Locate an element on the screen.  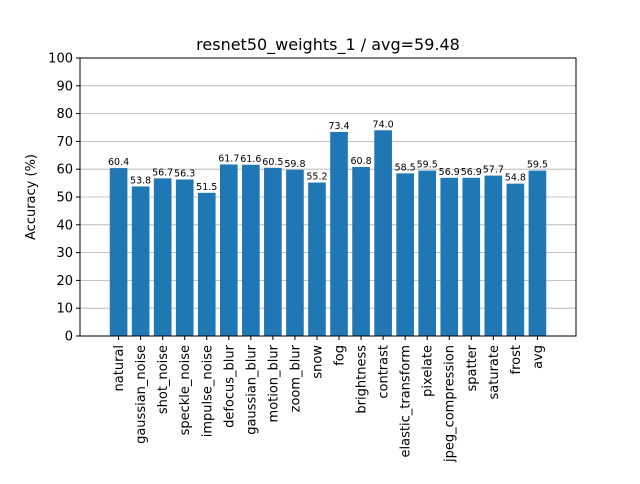
value-label: 59.8 is located at coordinates (294, 164).